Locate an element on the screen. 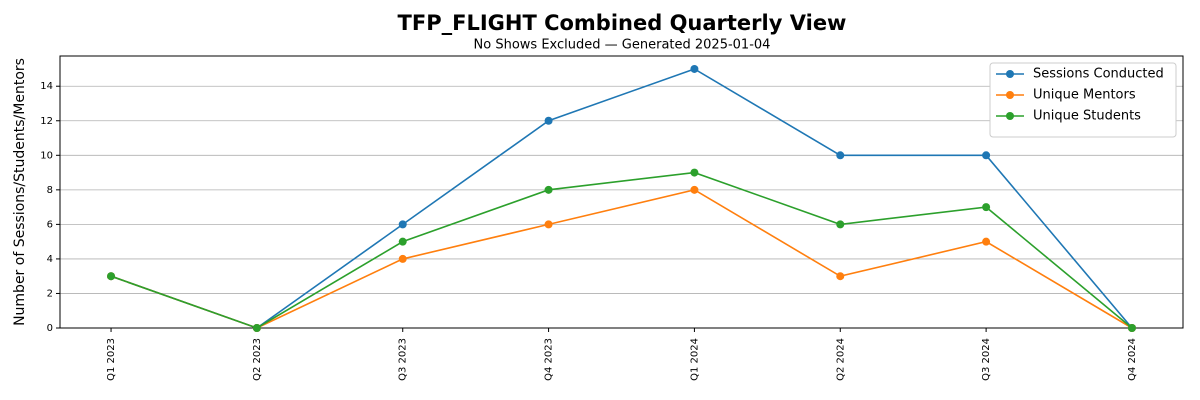 The width and height of the screenshot is (1200, 400). legend-label: Sessions Conducted is located at coordinates (1098, 74).